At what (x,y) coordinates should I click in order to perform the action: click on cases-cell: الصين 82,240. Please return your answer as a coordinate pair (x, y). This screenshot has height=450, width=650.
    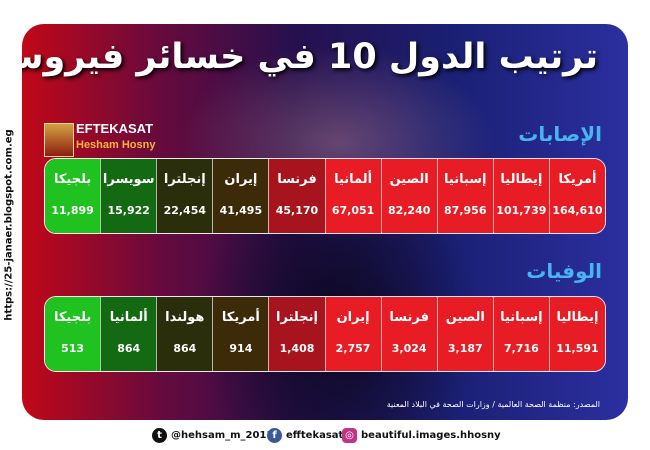
    Looking at the image, I should click on (408, 196).